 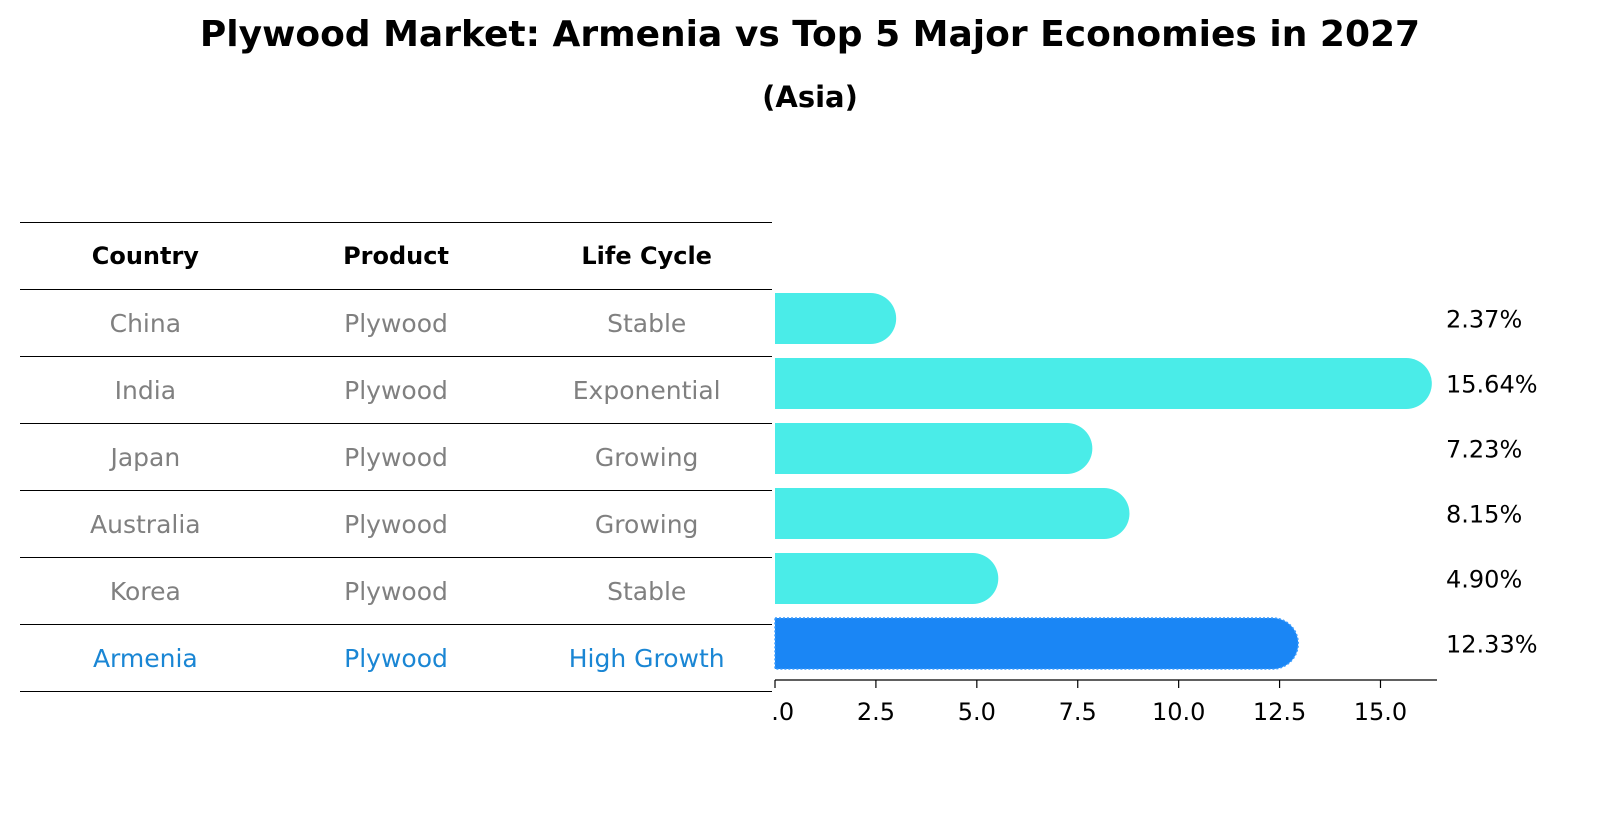 What do you see at coordinates (810, 97) in the screenshot?
I see `chart-subtitle: (Asia)` at bounding box center [810, 97].